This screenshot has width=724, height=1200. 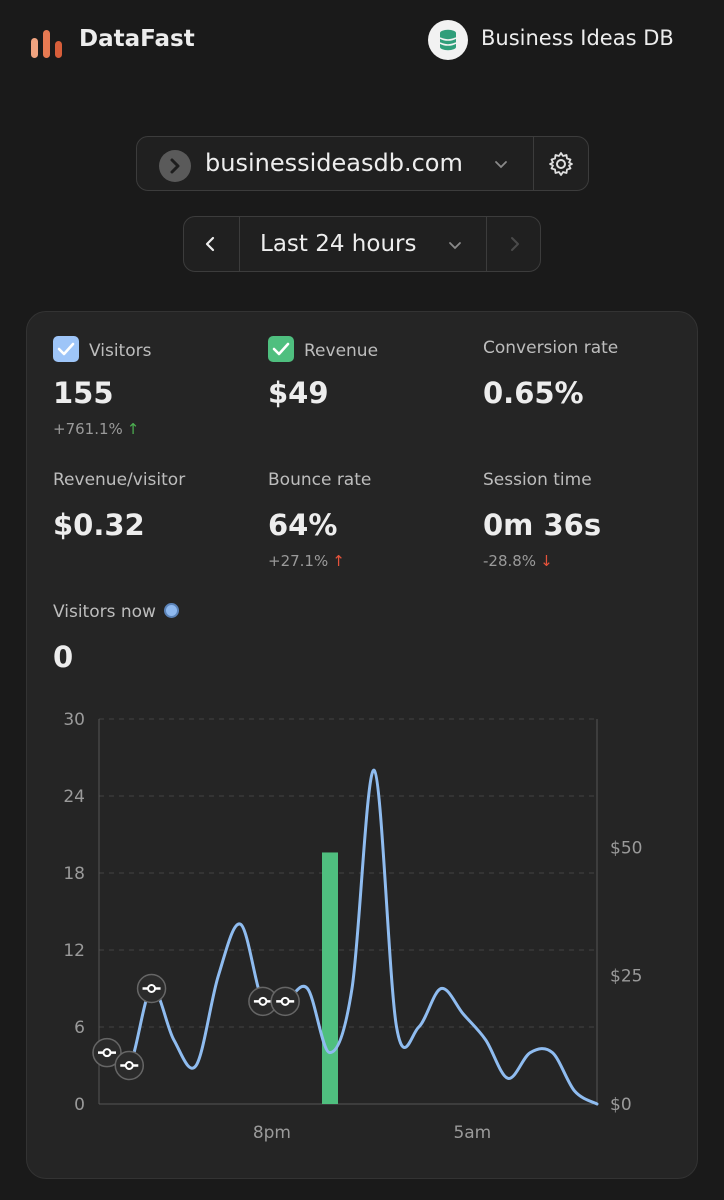 What do you see at coordinates (510, 561) in the screenshot?
I see `metric-change: -28.8%` at bounding box center [510, 561].